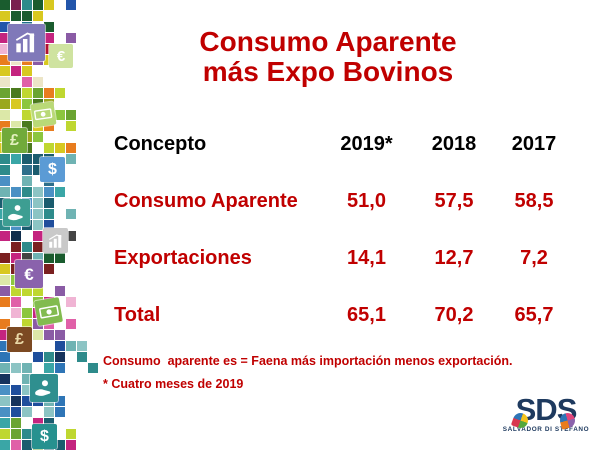  What do you see at coordinates (534, 258) in the screenshot?
I see `cell-expo-2017: 7,2` at bounding box center [534, 258].